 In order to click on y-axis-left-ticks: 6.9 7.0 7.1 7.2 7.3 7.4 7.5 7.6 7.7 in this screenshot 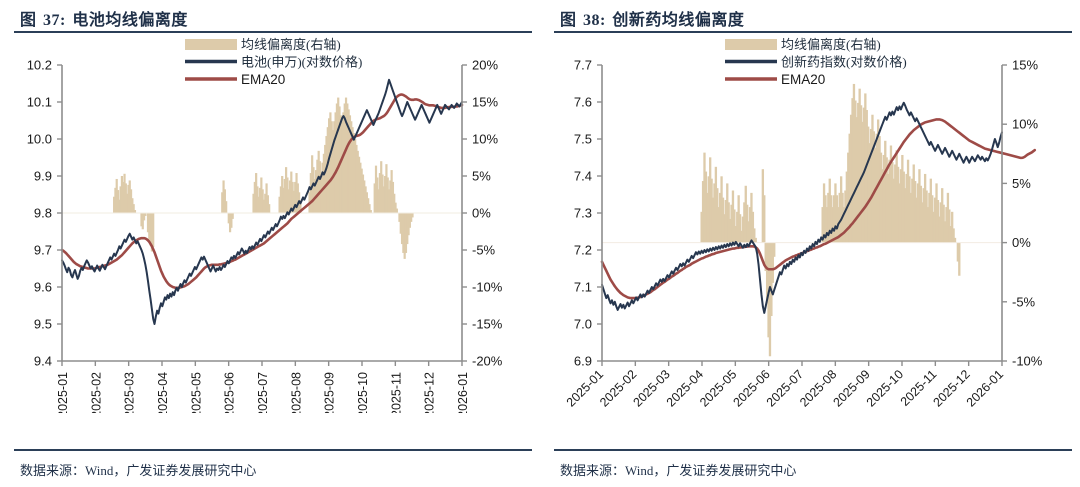, I will do `click(588, 213)`.